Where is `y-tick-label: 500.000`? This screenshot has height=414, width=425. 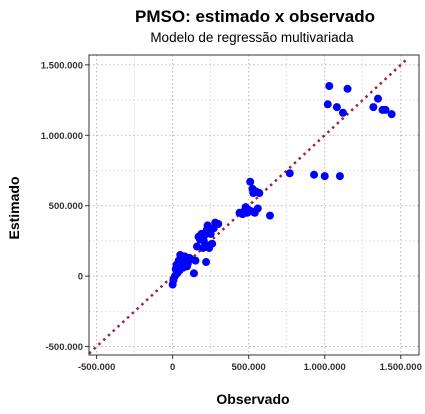 y-tick-label: 500.000 is located at coordinates (66, 206).